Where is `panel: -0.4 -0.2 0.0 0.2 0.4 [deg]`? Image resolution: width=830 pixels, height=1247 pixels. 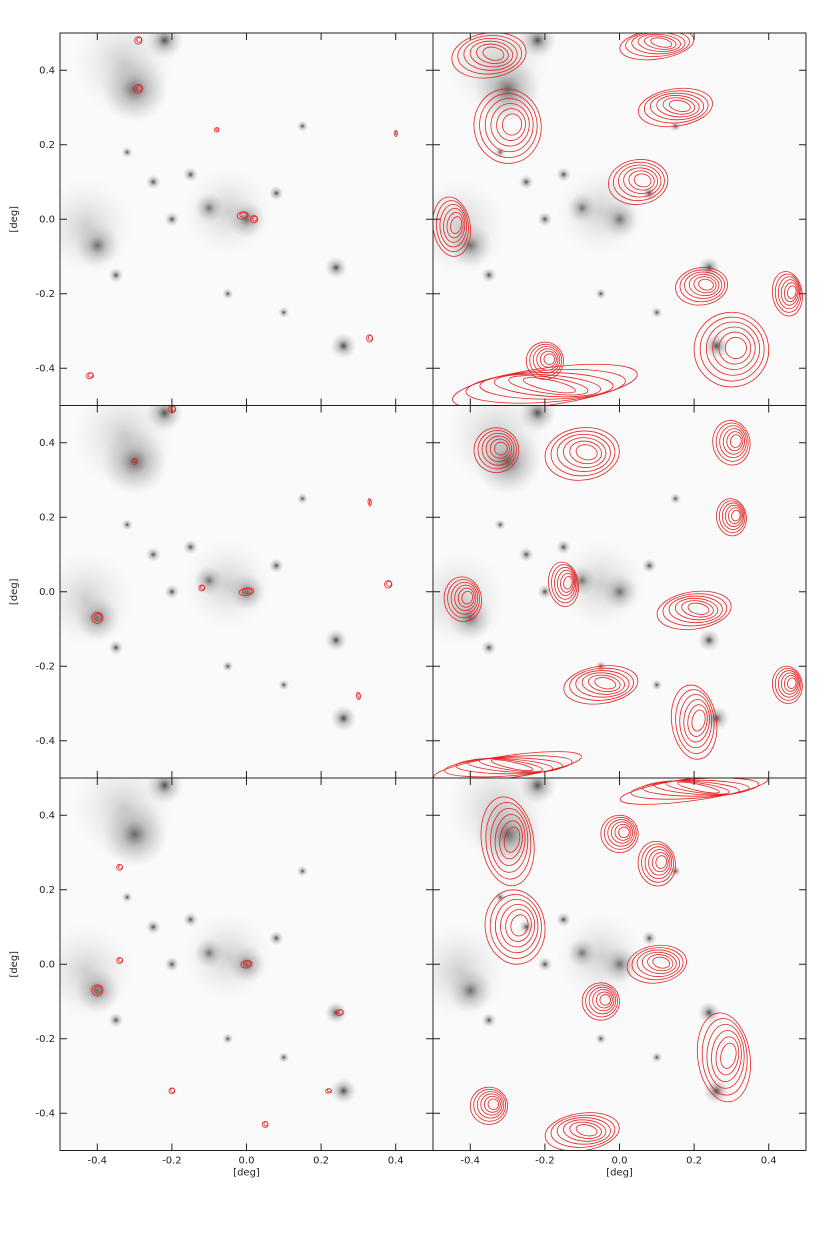 panel: -0.4 -0.2 0.0 0.2 0.4 [deg] is located at coordinates (619, 978).